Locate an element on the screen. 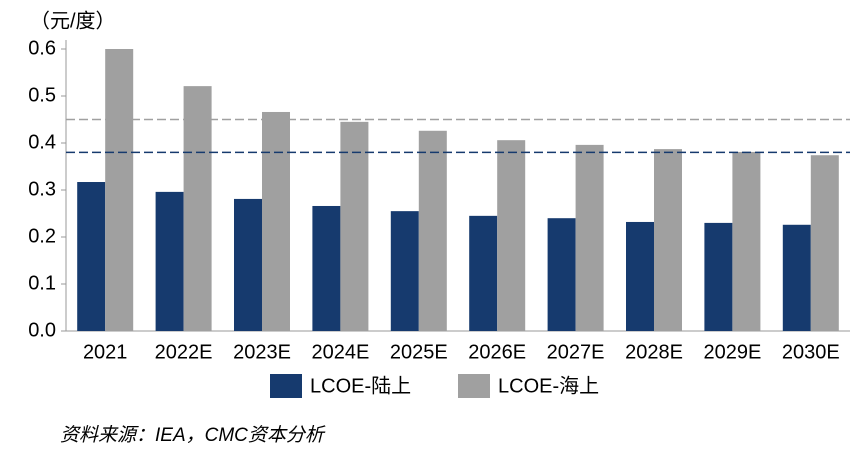 This screenshot has height=464, width=865. x-tick-label: 2027E is located at coordinates (576, 352).